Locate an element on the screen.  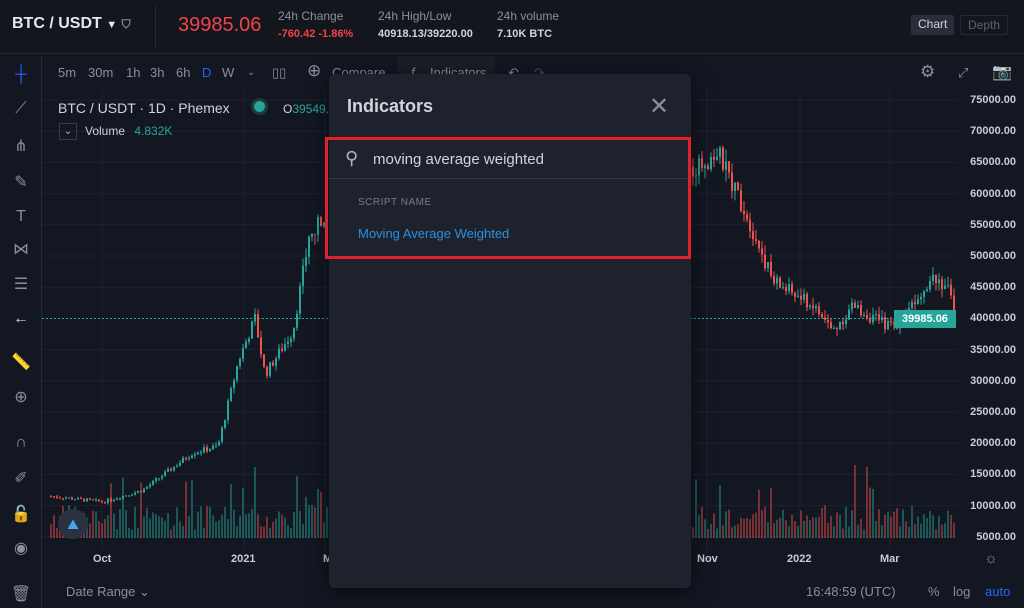
interval-1h: 1h is located at coordinates (133, 72).